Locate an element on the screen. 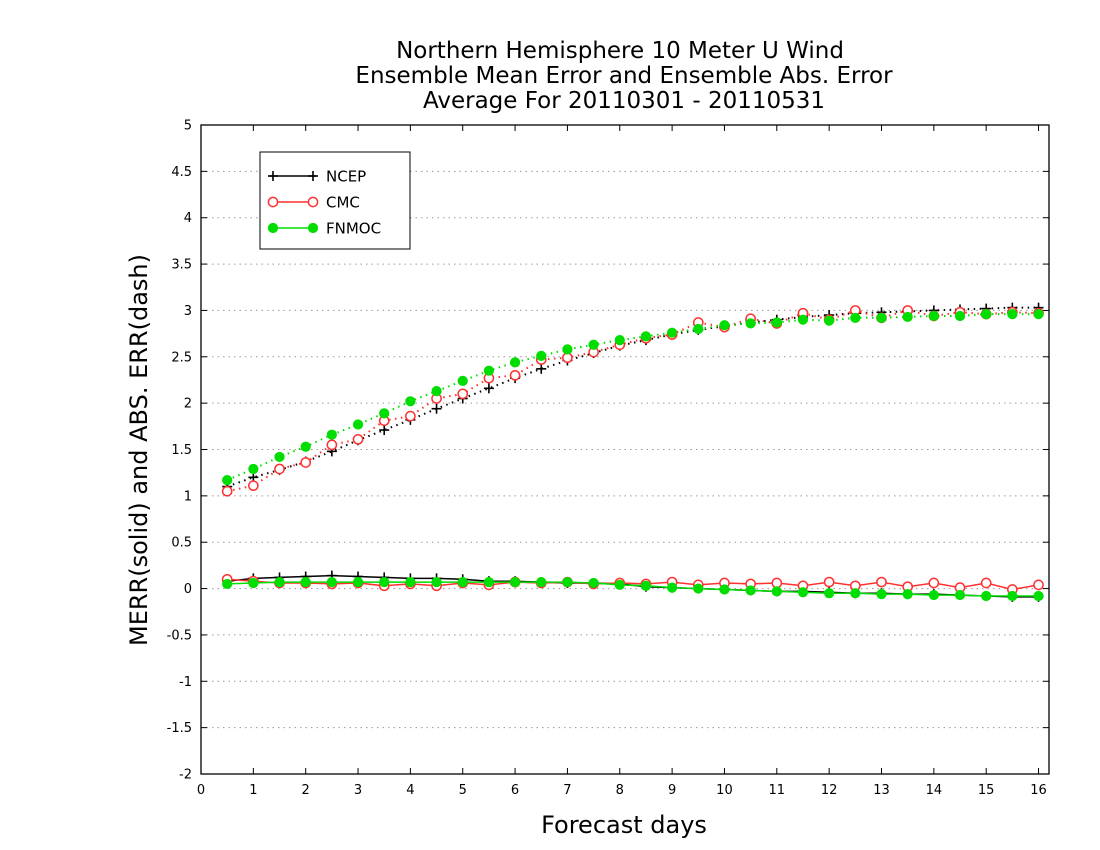 The image size is (1100, 850). legend-marker-cmc is located at coordinates (313, 202).